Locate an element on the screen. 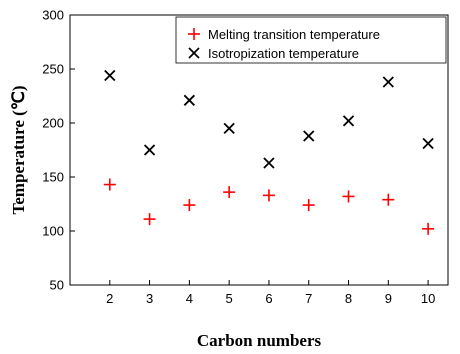 The image size is (460, 354). y-axis-title: Temperature (℃) is located at coordinates (18, 149).